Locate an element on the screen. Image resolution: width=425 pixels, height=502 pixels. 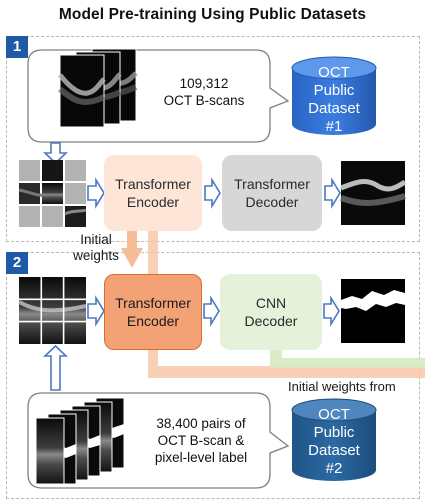
stage1-encoder-line1: Transformer is located at coordinates (153, 184).